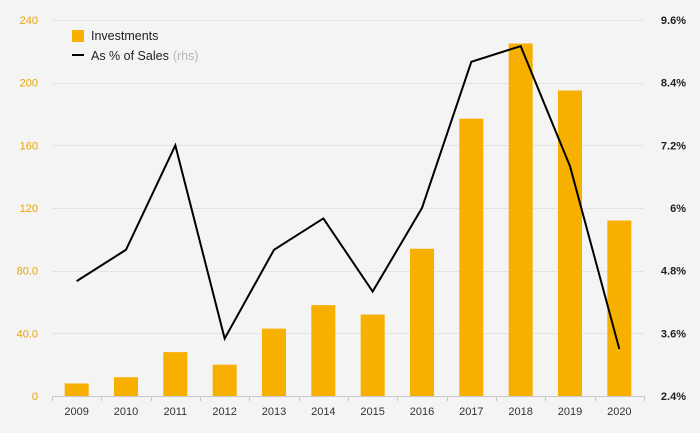  What do you see at coordinates (471, 257) in the screenshot?
I see `bar-2017` at bounding box center [471, 257].